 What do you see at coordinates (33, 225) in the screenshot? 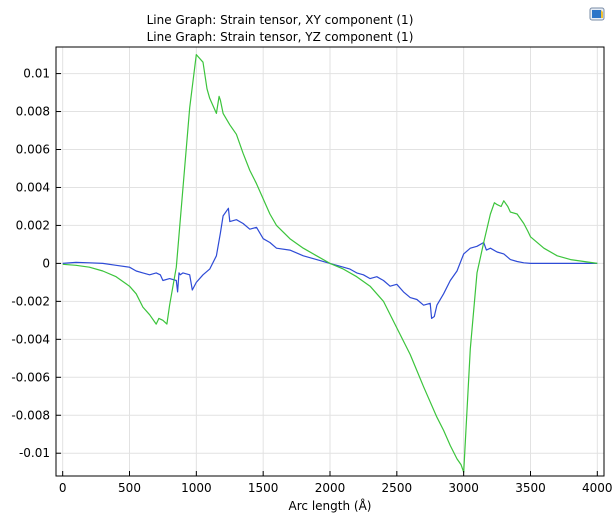
I see `y-tick-label: 0.002` at bounding box center [33, 225].